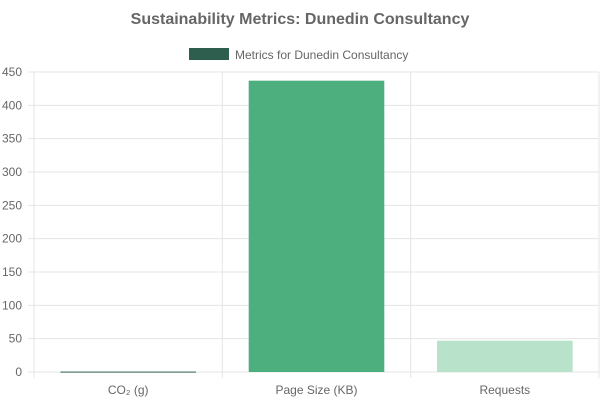  What do you see at coordinates (12, 222) in the screenshot?
I see `y-axis-labels: 0 50 100 150 200 250 300 350 400 450` at bounding box center [12, 222].